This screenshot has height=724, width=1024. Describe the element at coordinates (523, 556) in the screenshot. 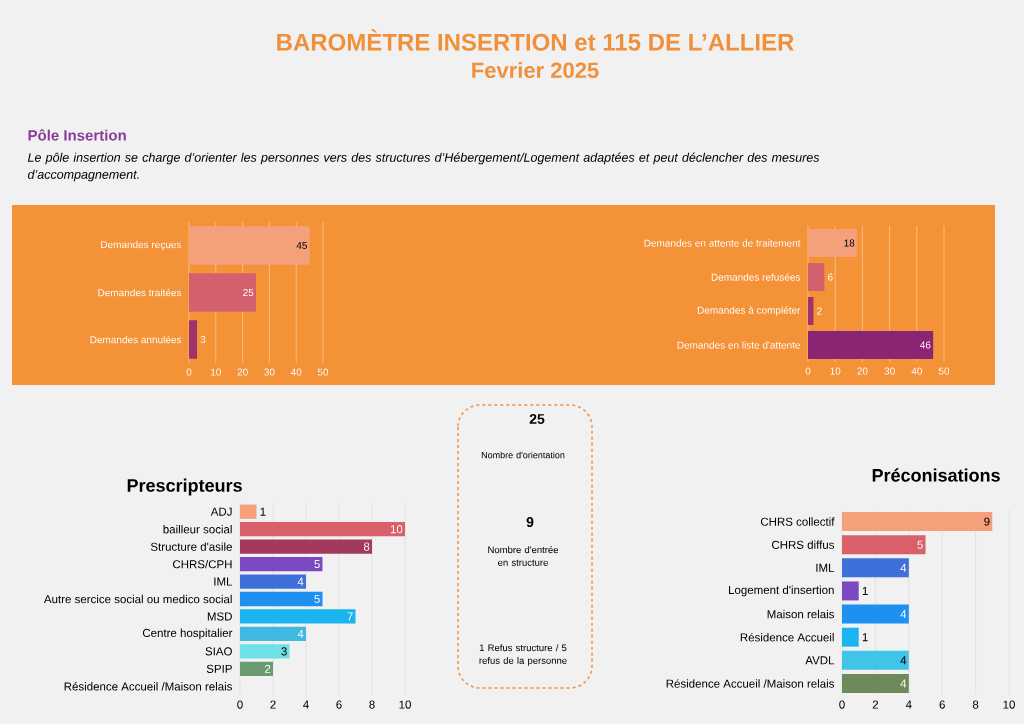

I see `text: Nombre d'entrée en structure` at that location.